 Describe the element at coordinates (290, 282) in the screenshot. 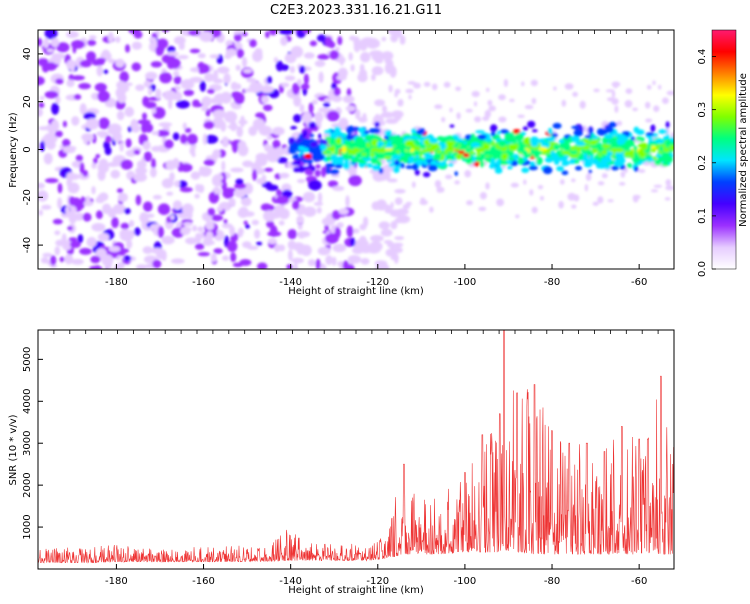

I see `heatmap-x-tick-label: -140` at that location.